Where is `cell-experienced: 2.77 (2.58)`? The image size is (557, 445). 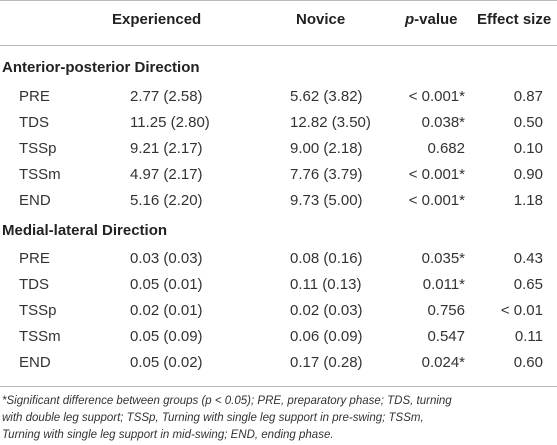
cell-experienced: 2.77 (2.58) is located at coordinates (166, 96).